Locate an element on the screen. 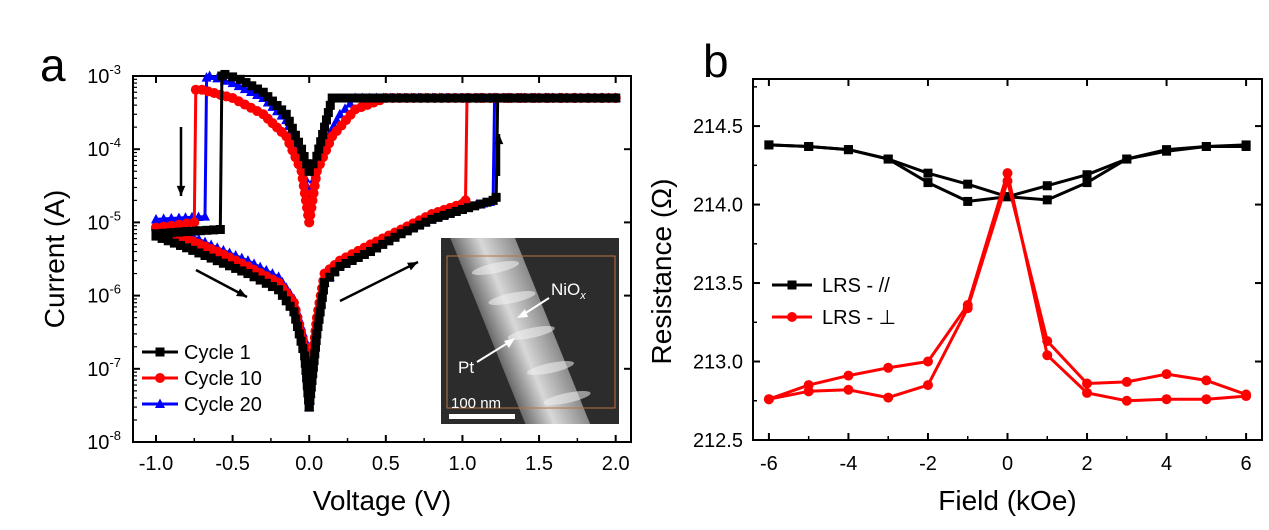  y-tick-label-b: 214.5 is located at coordinates (718, 127).